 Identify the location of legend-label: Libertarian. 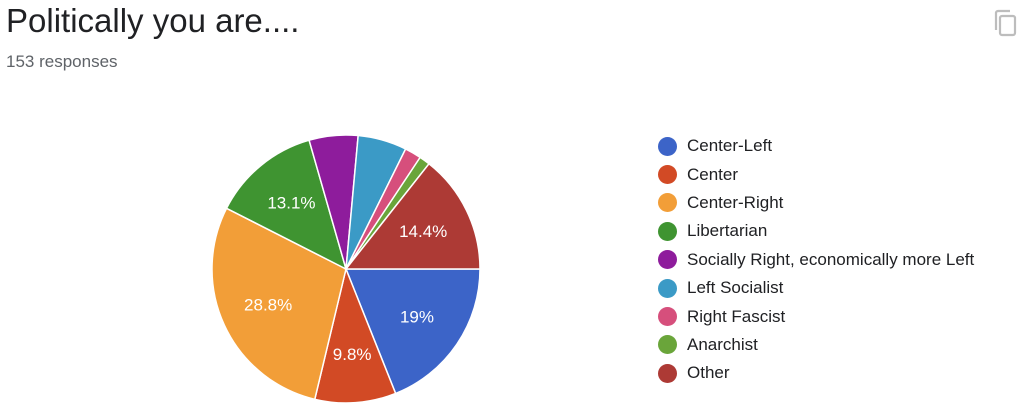
(727, 231).